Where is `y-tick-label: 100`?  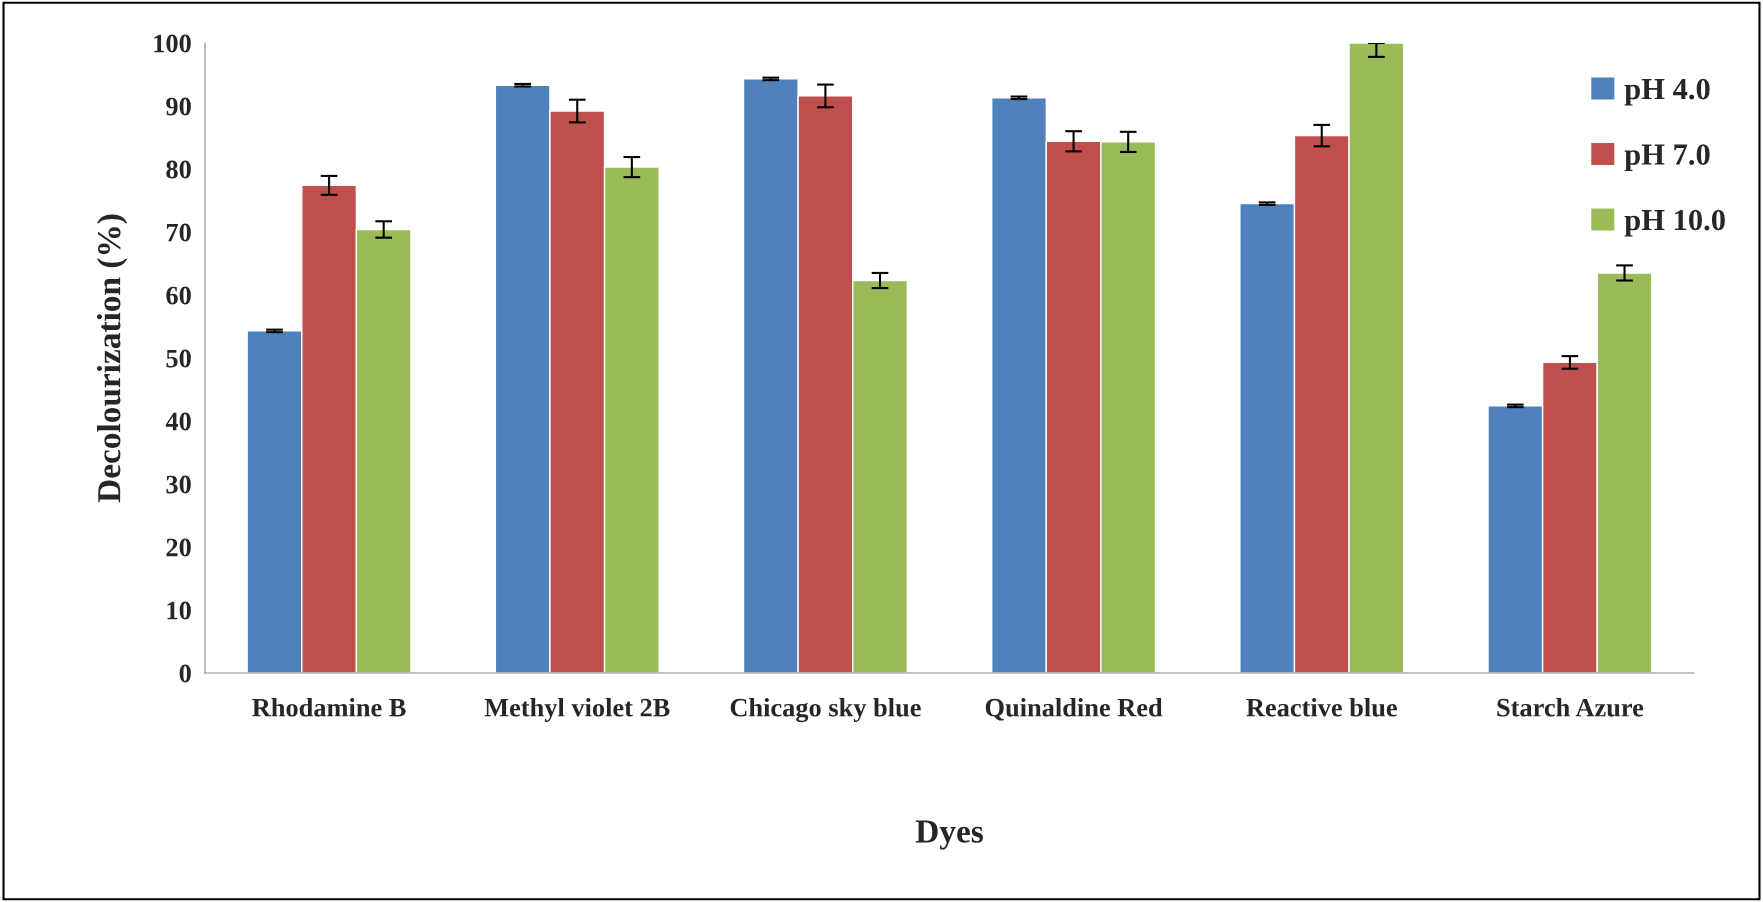
y-tick-label: 100 is located at coordinates (172, 43).